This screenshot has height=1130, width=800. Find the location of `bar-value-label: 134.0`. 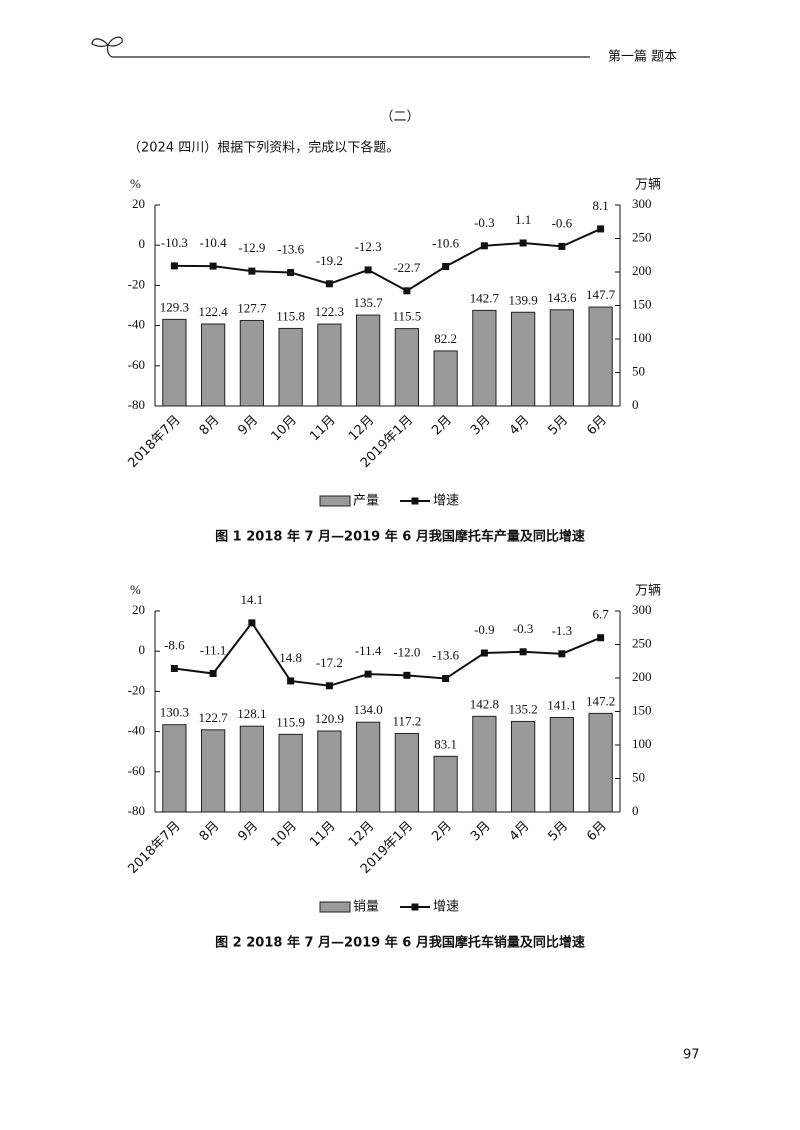

bar-value-label: 134.0 is located at coordinates (368, 709).